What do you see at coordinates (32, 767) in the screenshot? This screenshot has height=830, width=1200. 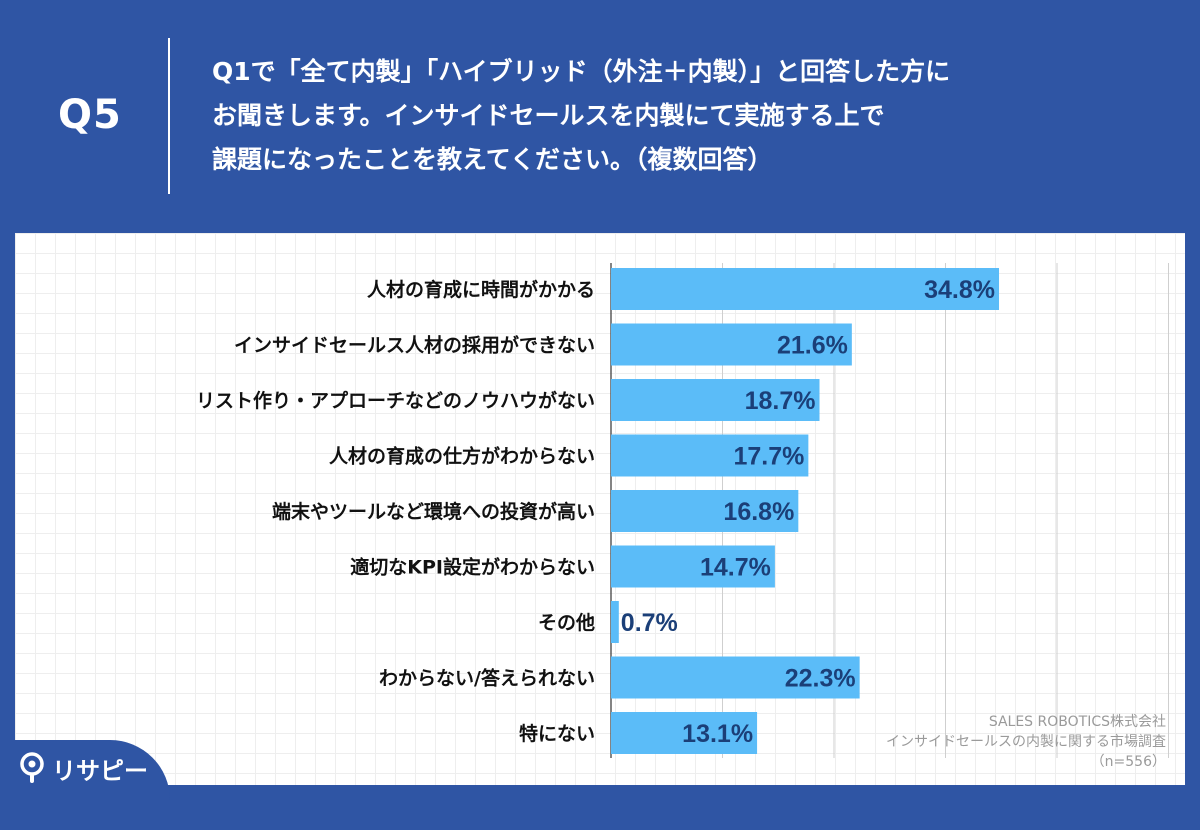 I see `pin-icon` at bounding box center [32, 767].